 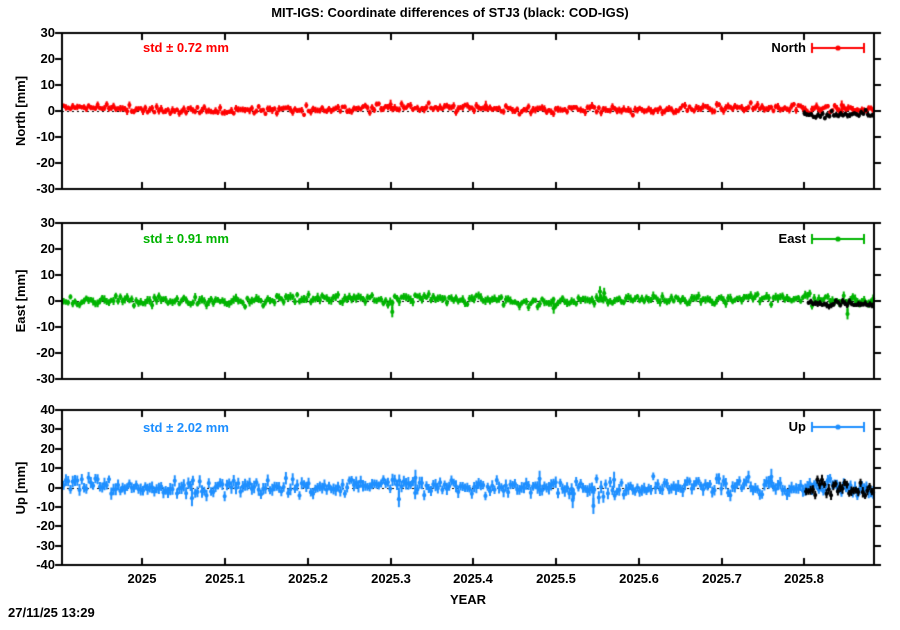 I want to click on std-annotation-east: std ± 0.91 mm, so click(x=186, y=238).